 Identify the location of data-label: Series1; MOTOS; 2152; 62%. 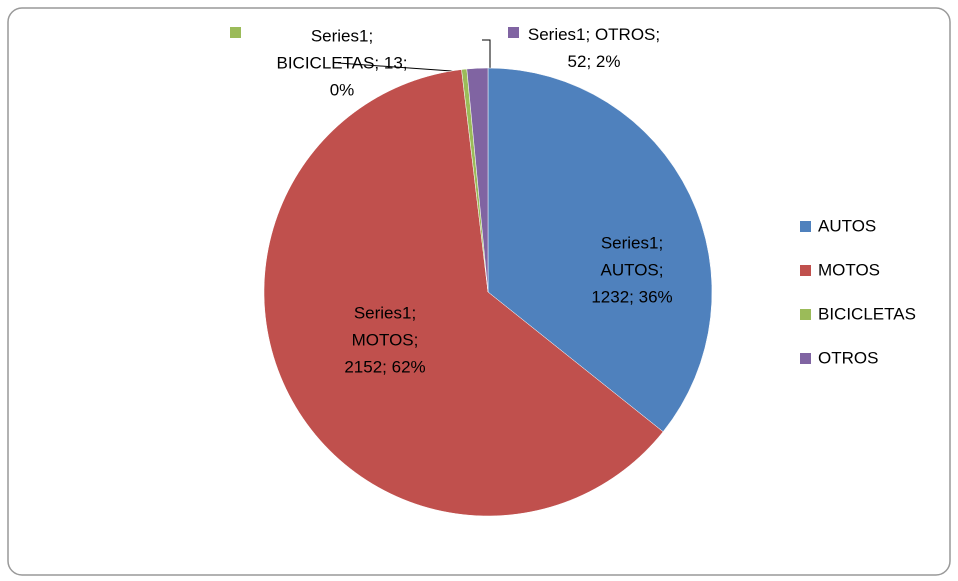
(385, 340).